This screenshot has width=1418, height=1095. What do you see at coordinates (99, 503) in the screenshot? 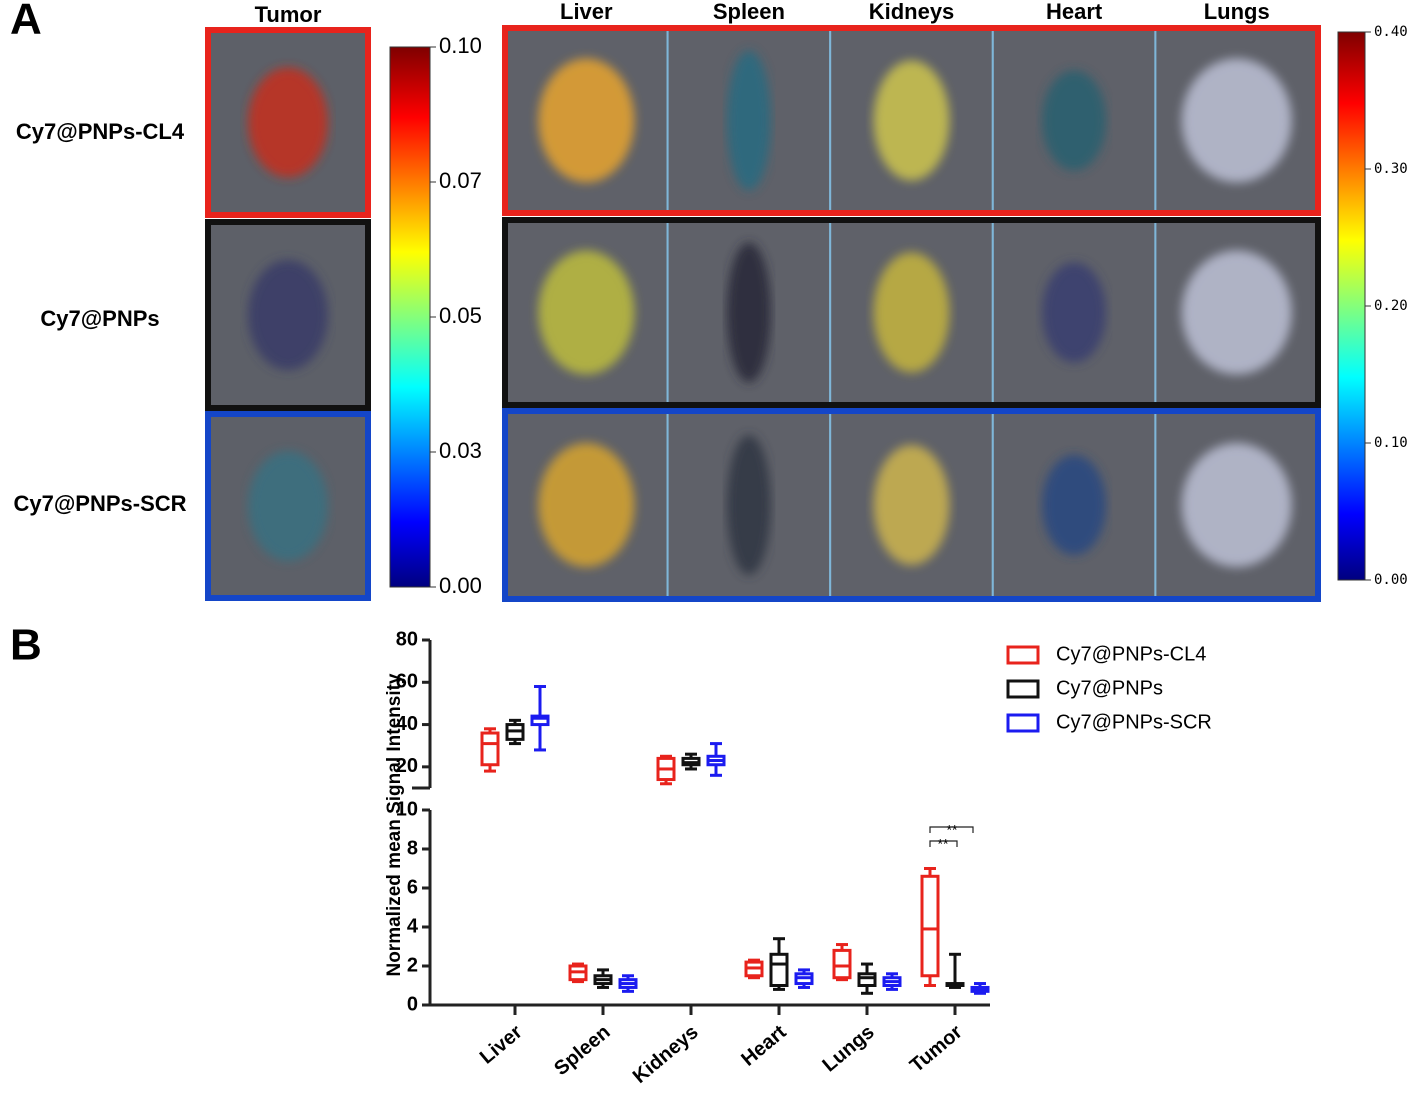
I see `row-label: Cy7@PNPs-SCR` at bounding box center [99, 503].